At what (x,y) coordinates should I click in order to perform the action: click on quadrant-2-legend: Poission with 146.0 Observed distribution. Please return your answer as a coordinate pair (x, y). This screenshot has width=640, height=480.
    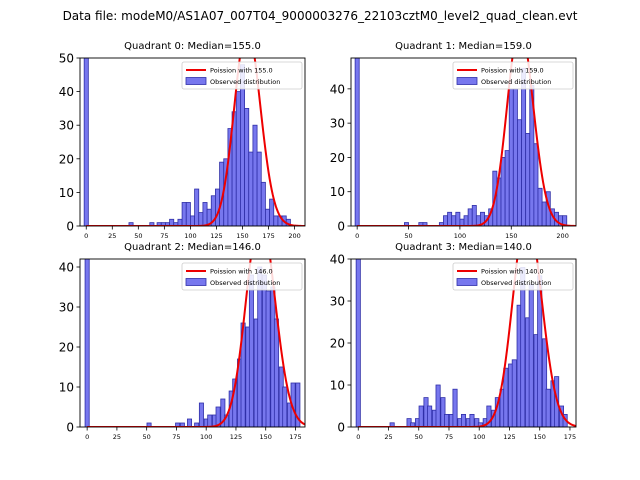
    Looking at the image, I should click on (242, 276).